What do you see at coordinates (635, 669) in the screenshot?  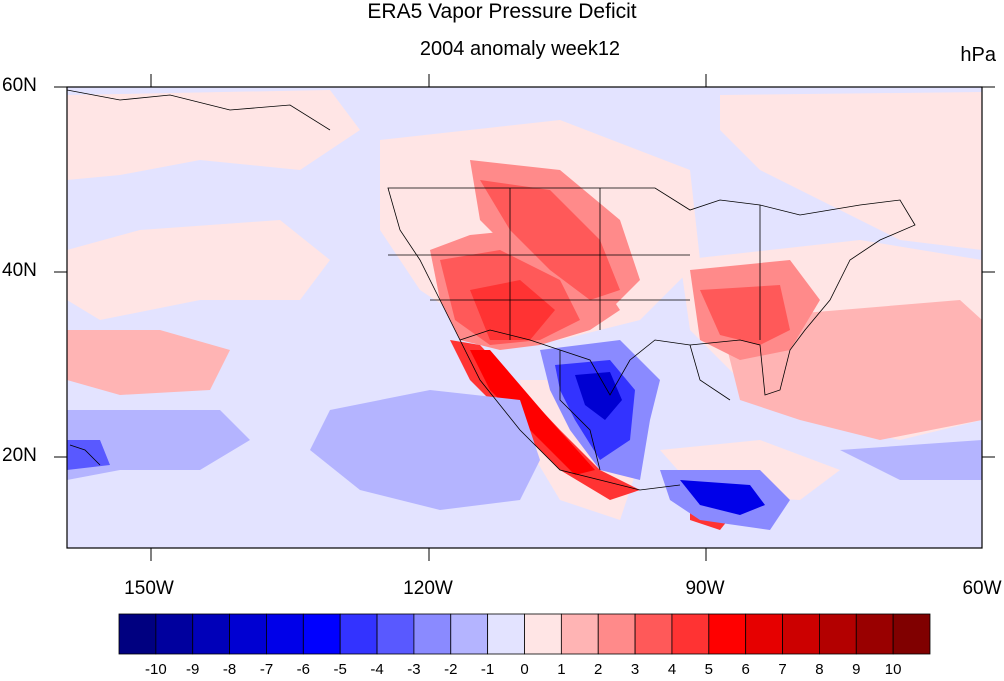 I see `colorbar-tick-label: 3` at bounding box center [635, 669].